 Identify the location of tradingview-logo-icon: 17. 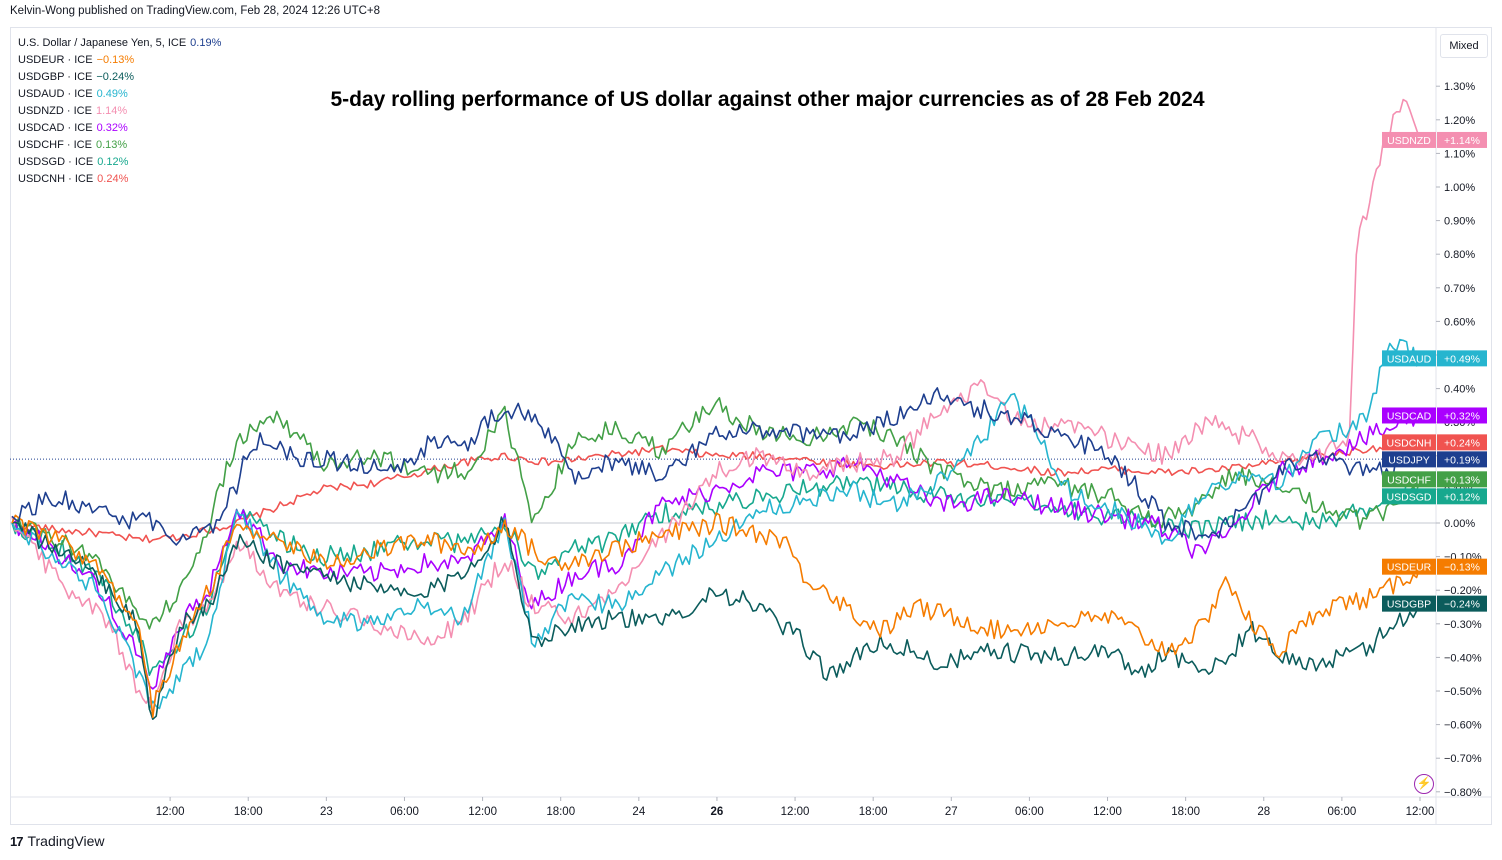
(17, 841).